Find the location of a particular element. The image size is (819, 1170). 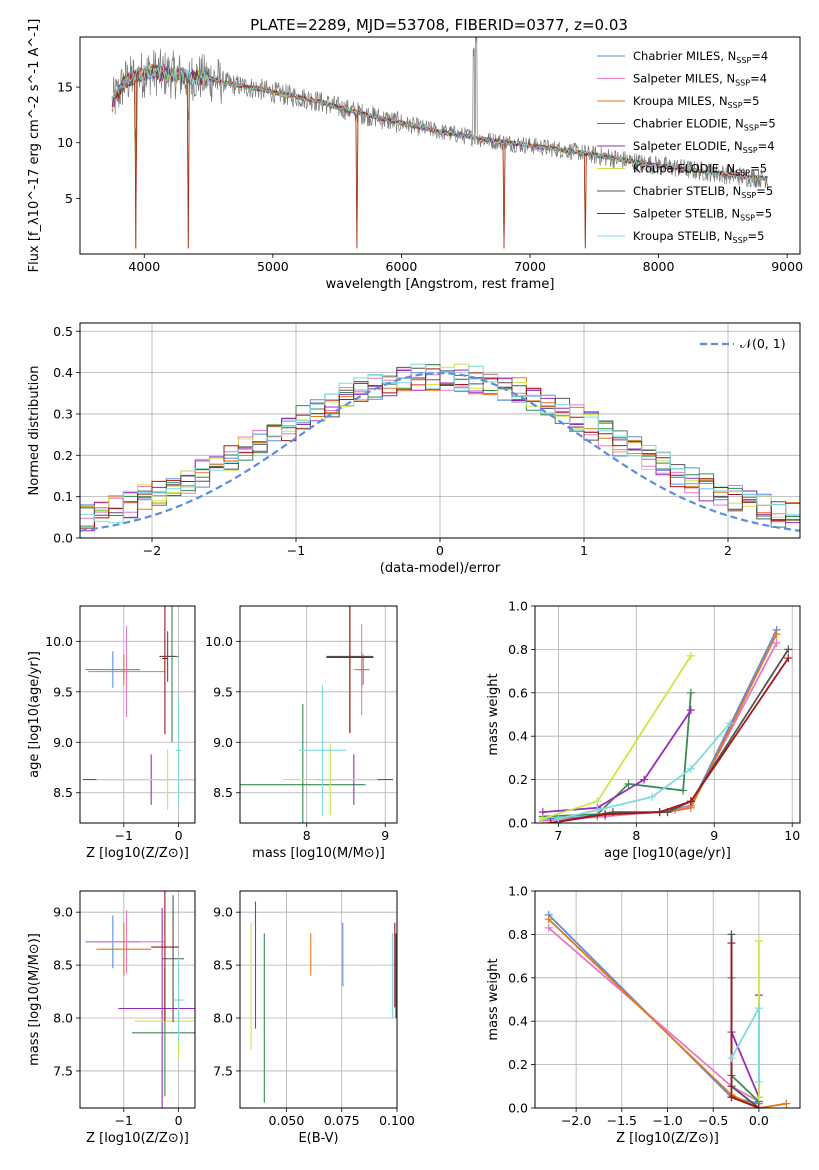

x-axis-label: mass [log10(M/M⊙)] is located at coordinates (318, 853).